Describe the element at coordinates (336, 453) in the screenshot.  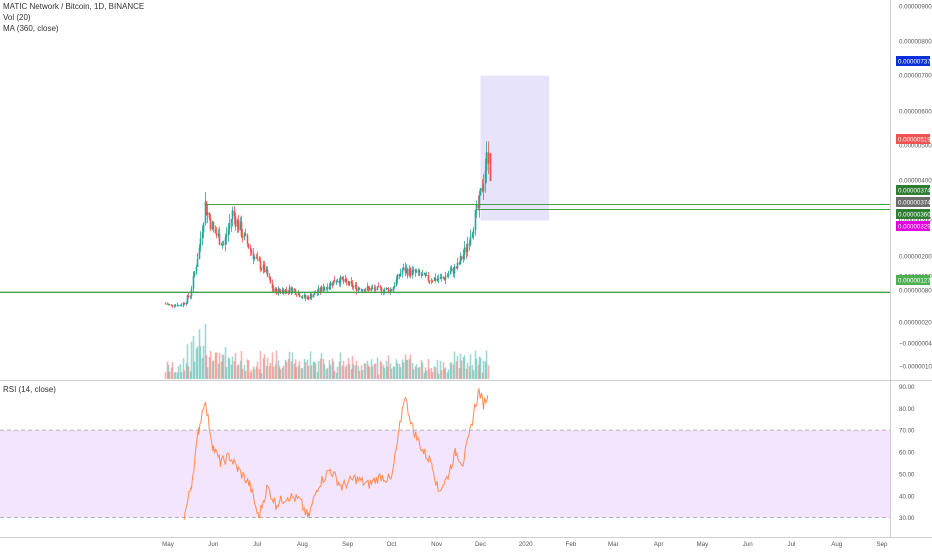
I see `rsi-line` at that location.